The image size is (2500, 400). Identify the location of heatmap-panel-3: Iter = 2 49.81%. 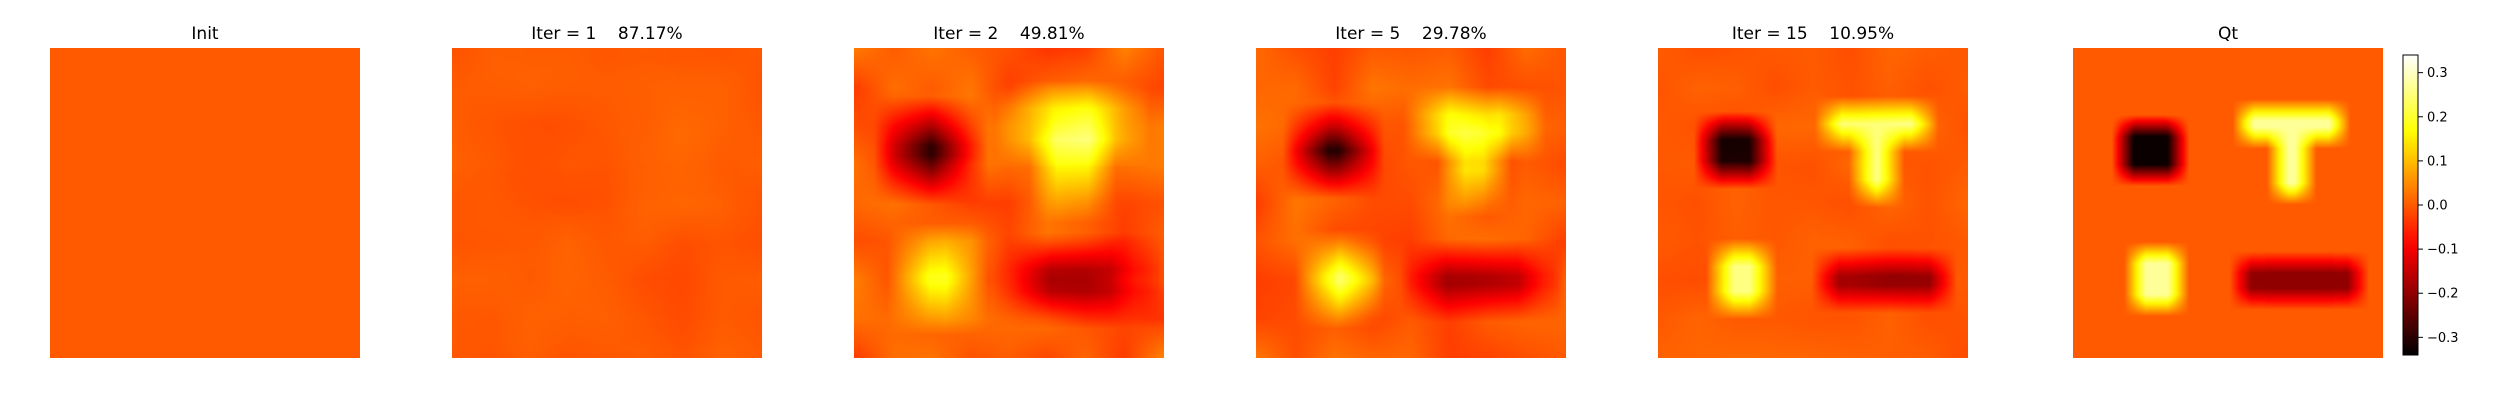
(1009, 191).